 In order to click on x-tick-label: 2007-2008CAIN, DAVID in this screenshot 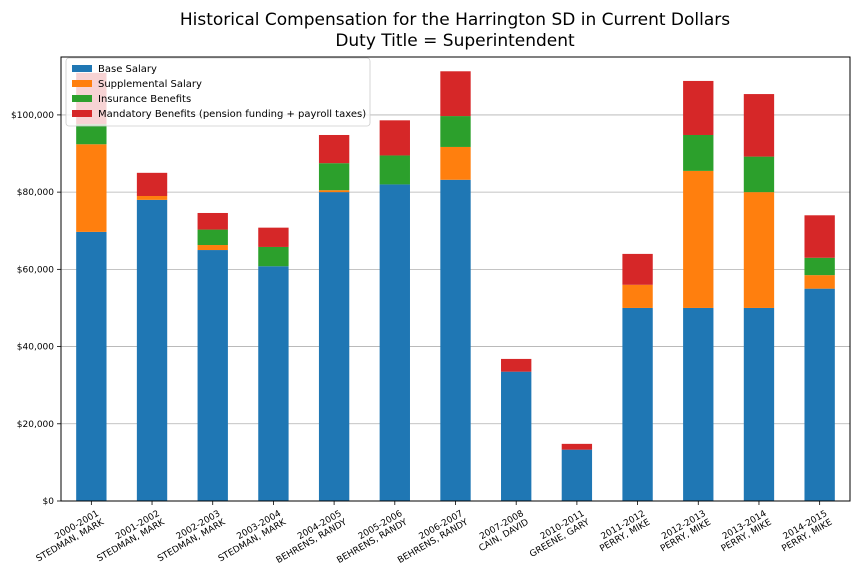, I will do `click(501, 531)`.